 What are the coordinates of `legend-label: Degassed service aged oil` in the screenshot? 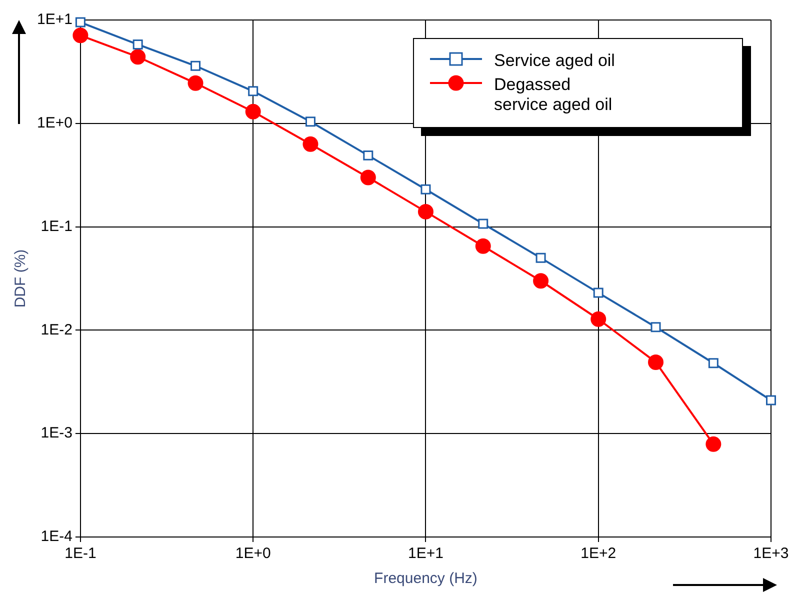 It's located at (554, 95).